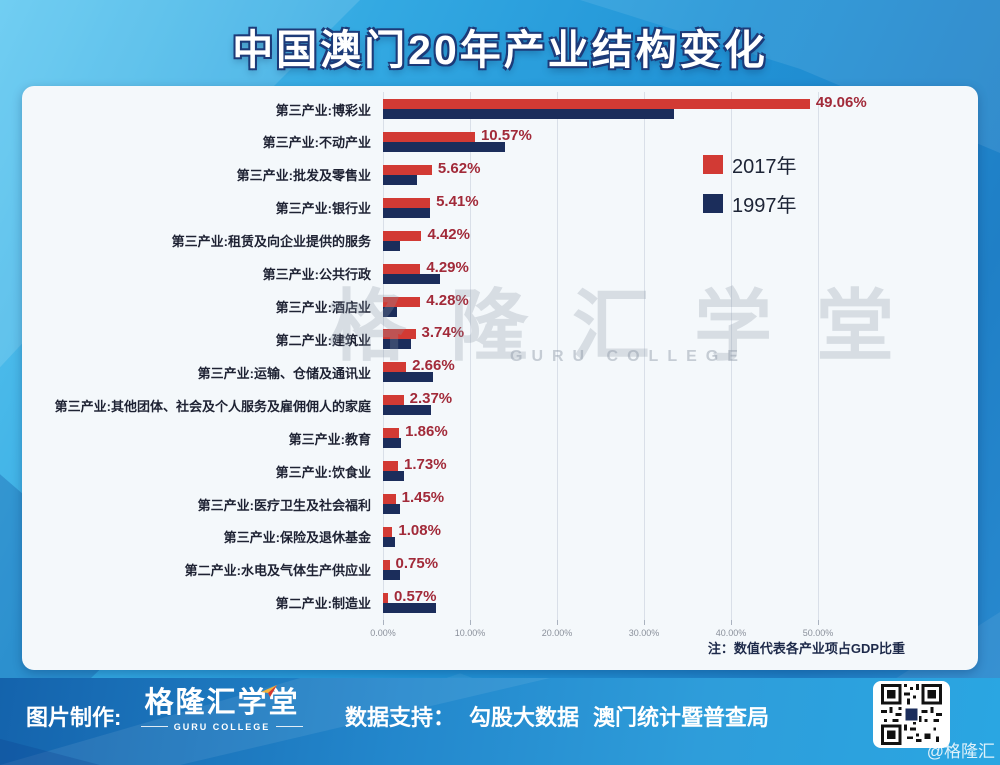 The image size is (1000, 765). Describe the element at coordinates (764, 167) in the screenshot. I see `legend-label: 2017年` at that location.